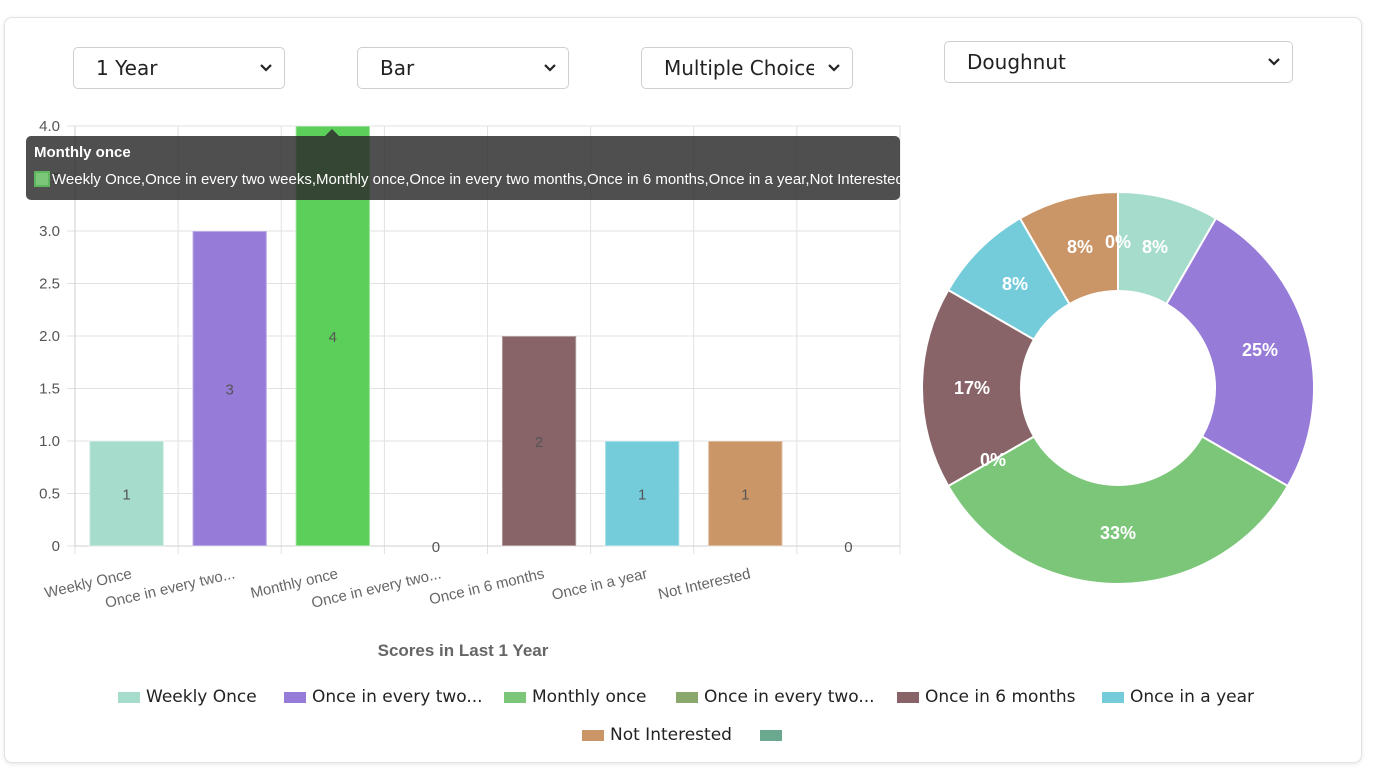  I want to click on period-select: 1 Year, so click(179, 68).